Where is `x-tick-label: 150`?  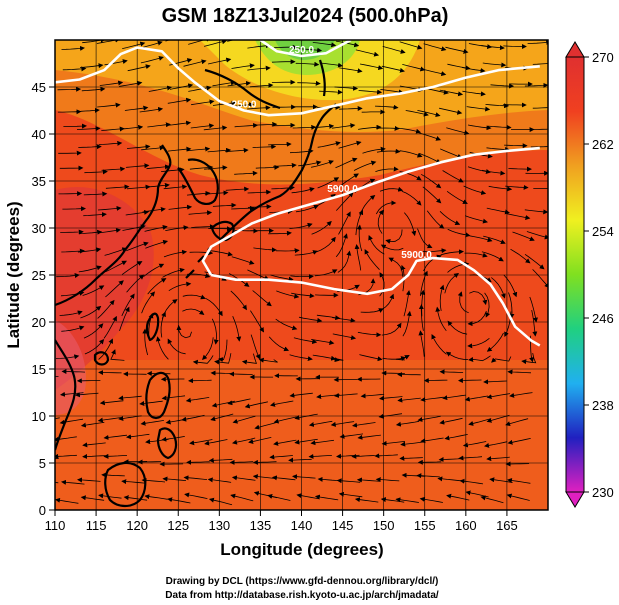 x-tick-label: 150 is located at coordinates (384, 525).